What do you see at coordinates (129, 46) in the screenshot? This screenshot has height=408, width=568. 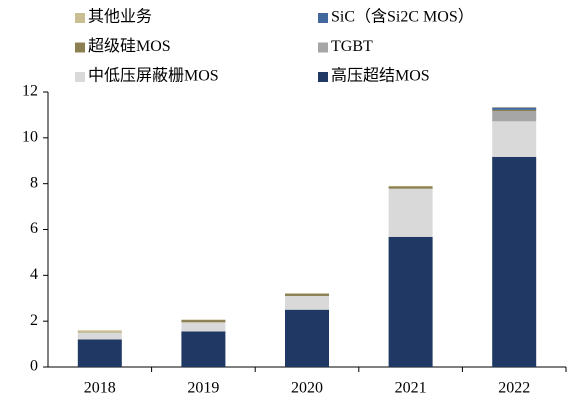 I see `legend-label: 超级硅MOS` at bounding box center [129, 46].